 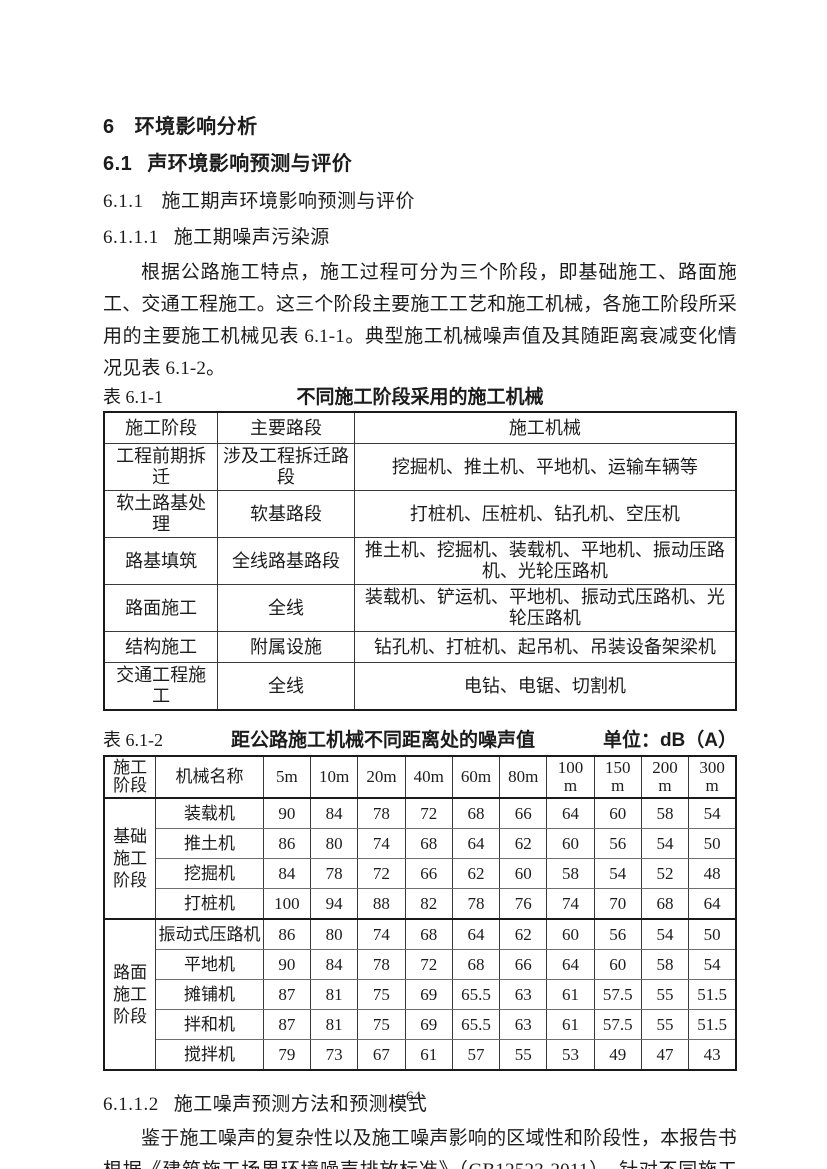 I want to click on table2-value-cell: 73, so click(x=334, y=1055).